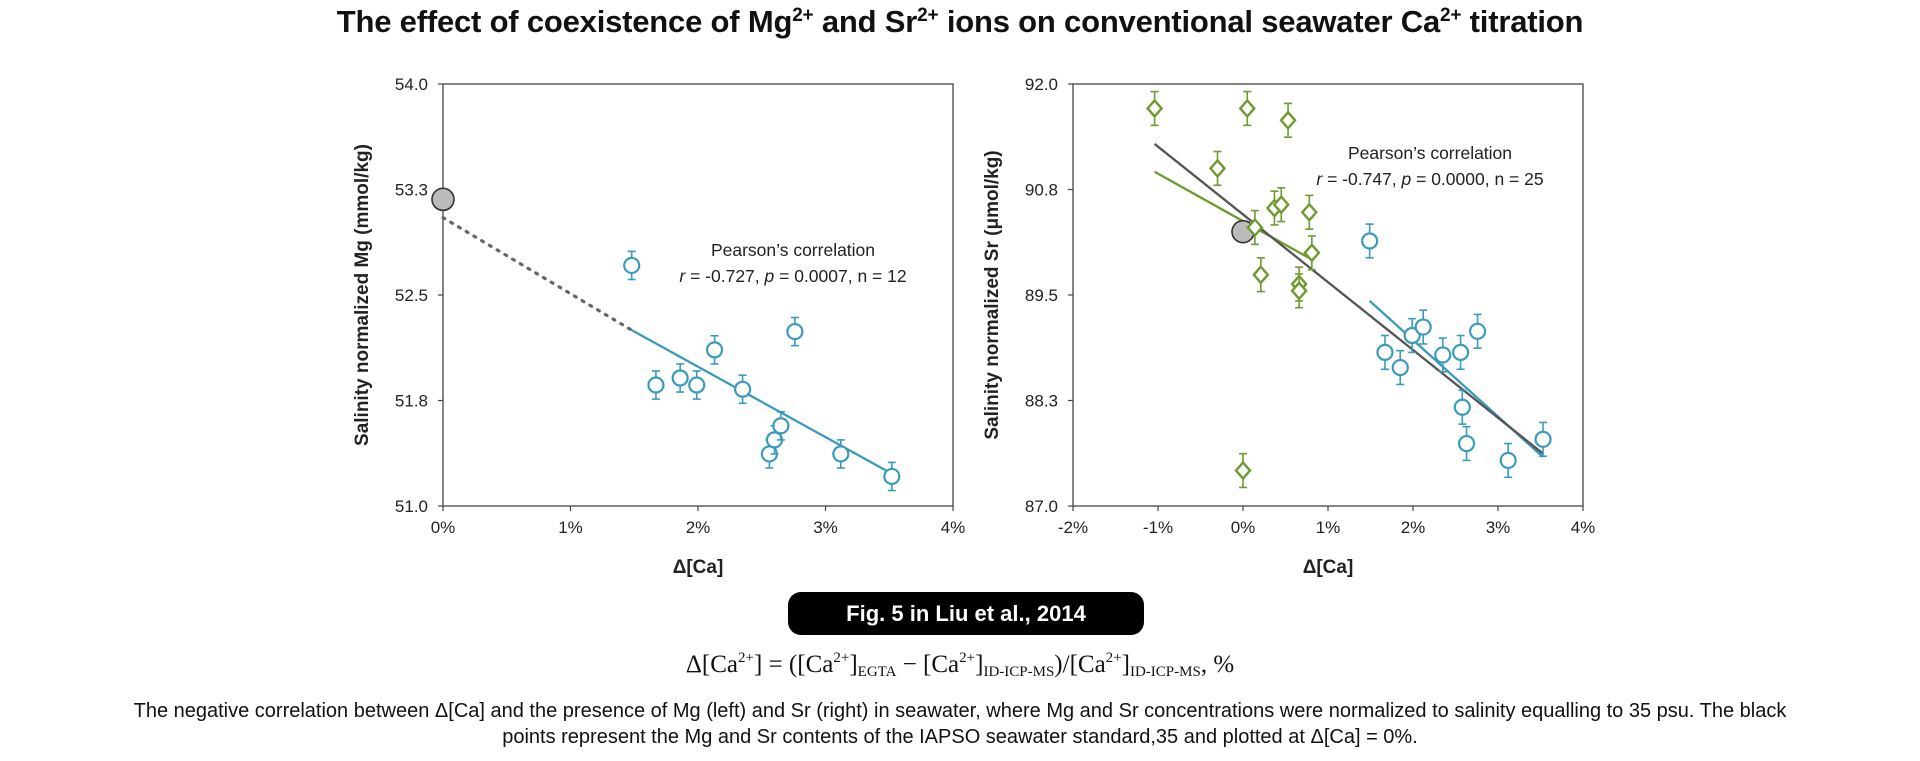 Image resolution: width=1920 pixels, height=761 pixels. What do you see at coordinates (953, 527) in the screenshot?
I see `mg-chart-x-tick-label: 4%` at bounding box center [953, 527].